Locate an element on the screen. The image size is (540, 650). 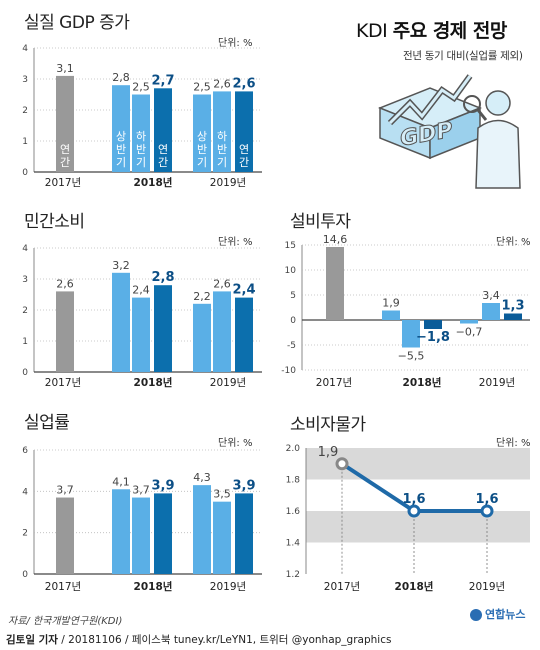
investment-data-label: −5,5 is located at coordinates (411, 356).